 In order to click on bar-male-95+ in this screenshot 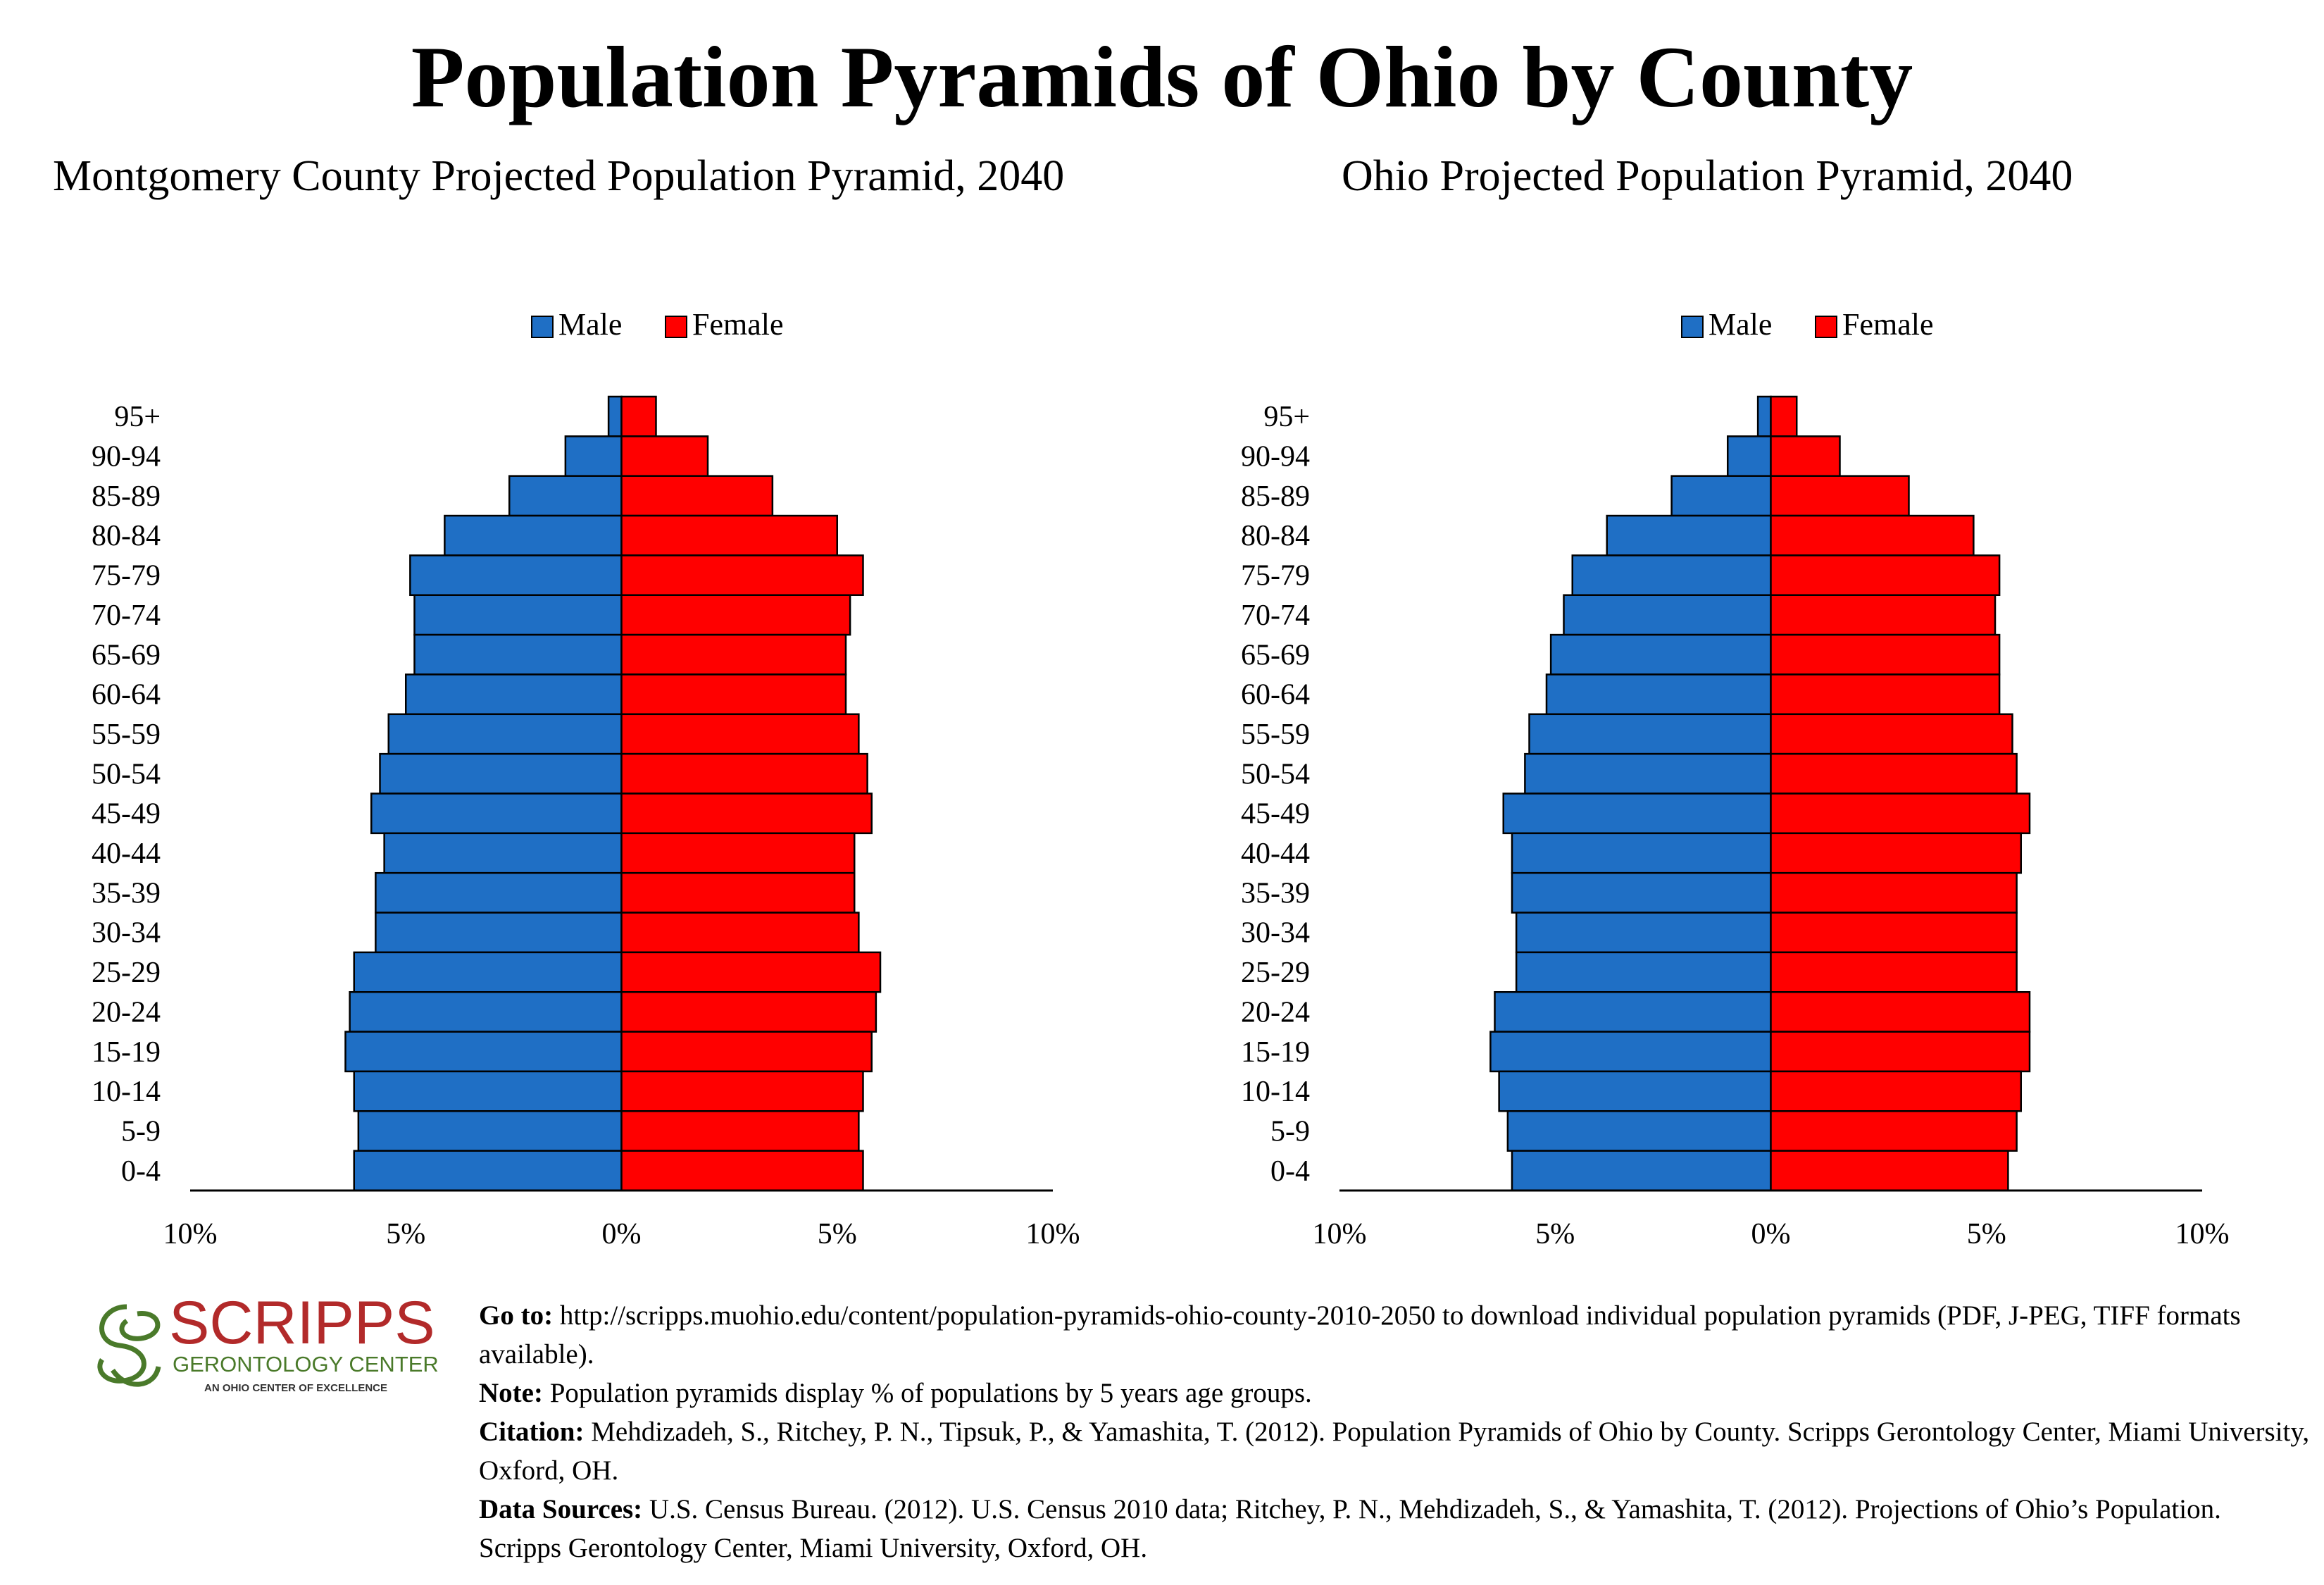, I will do `click(1764, 416)`.